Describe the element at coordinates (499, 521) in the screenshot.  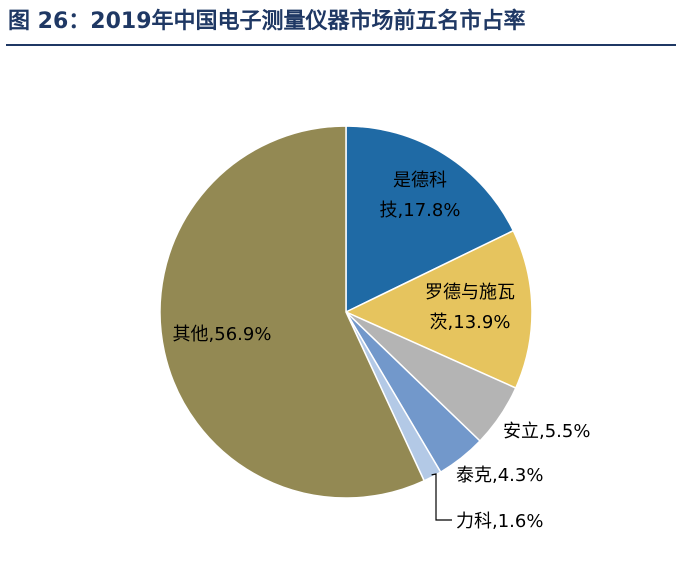
I see `pie-label-5: 力科,1.6%` at that location.